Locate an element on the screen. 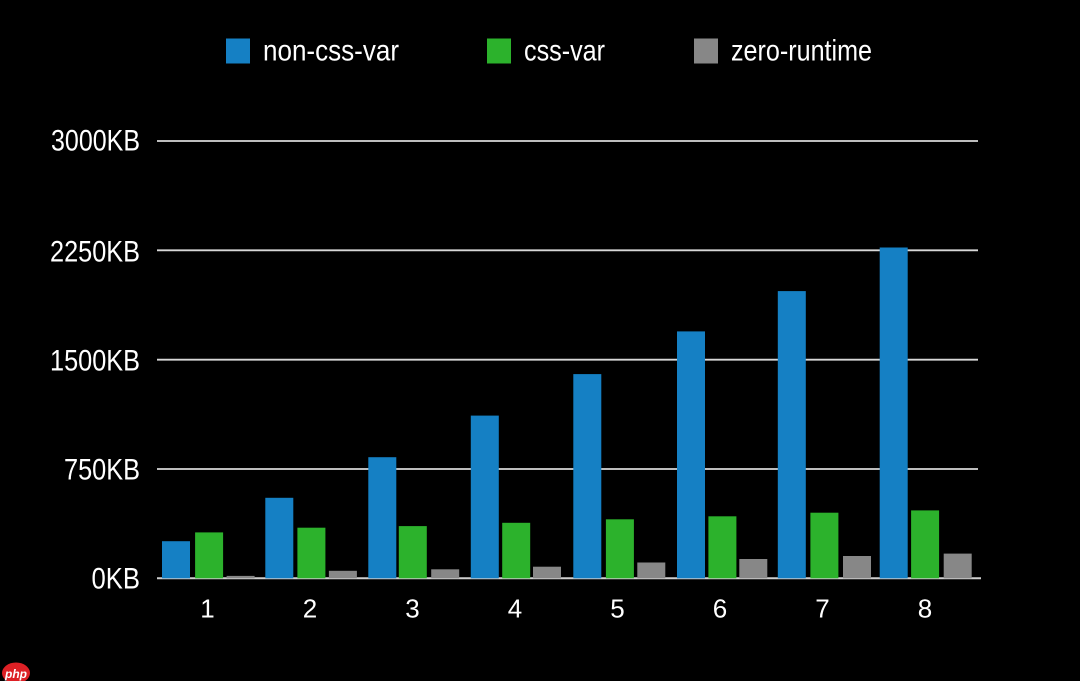  svg-text: 3000KB is located at coordinates (95, 141).